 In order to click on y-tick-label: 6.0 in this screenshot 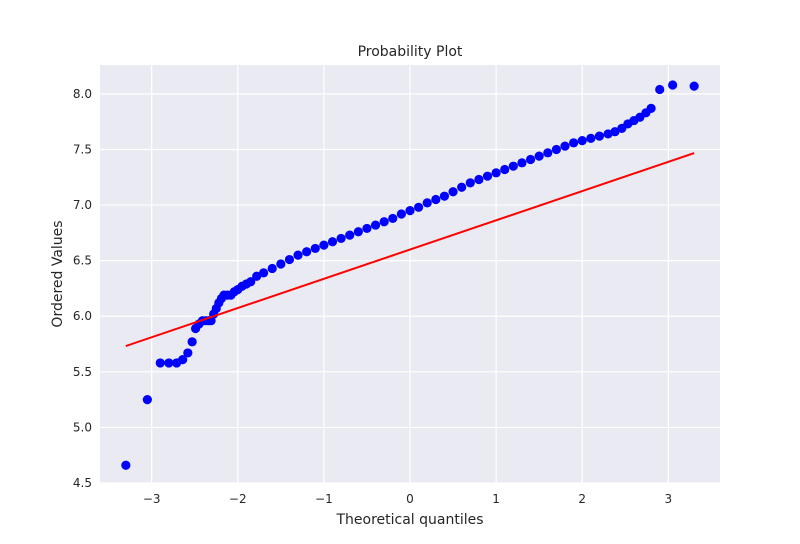, I will do `click(82, 316)`.